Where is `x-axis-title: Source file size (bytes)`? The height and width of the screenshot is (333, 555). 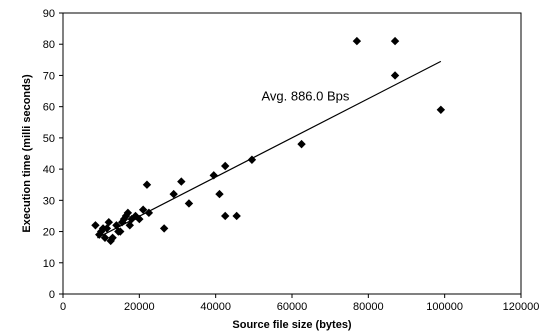
x-axis-title: Source file size (bytes) is located at coordinates (292, 325).